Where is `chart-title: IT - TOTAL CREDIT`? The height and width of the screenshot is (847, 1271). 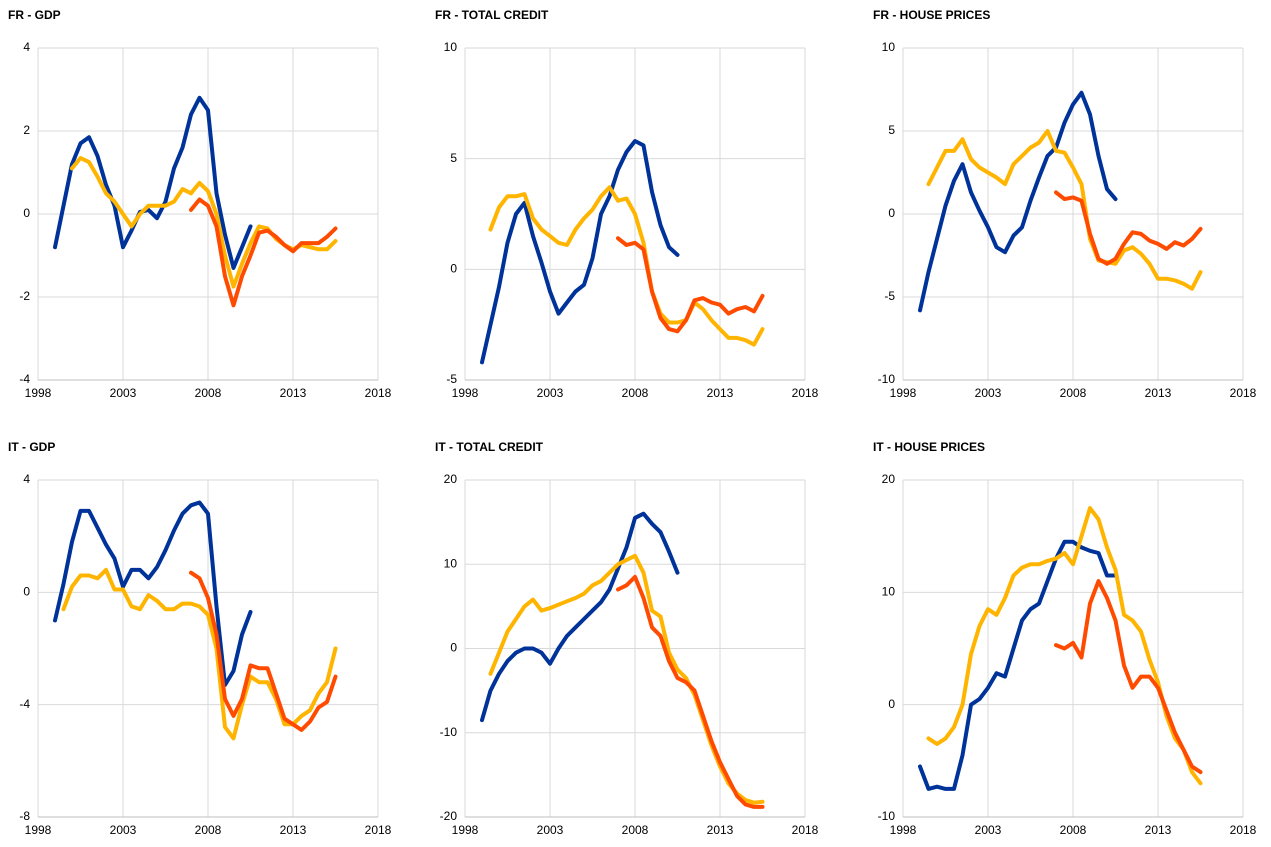
chart-title: IT - TOTAL CREDIT is located at coordinates (489, 447).